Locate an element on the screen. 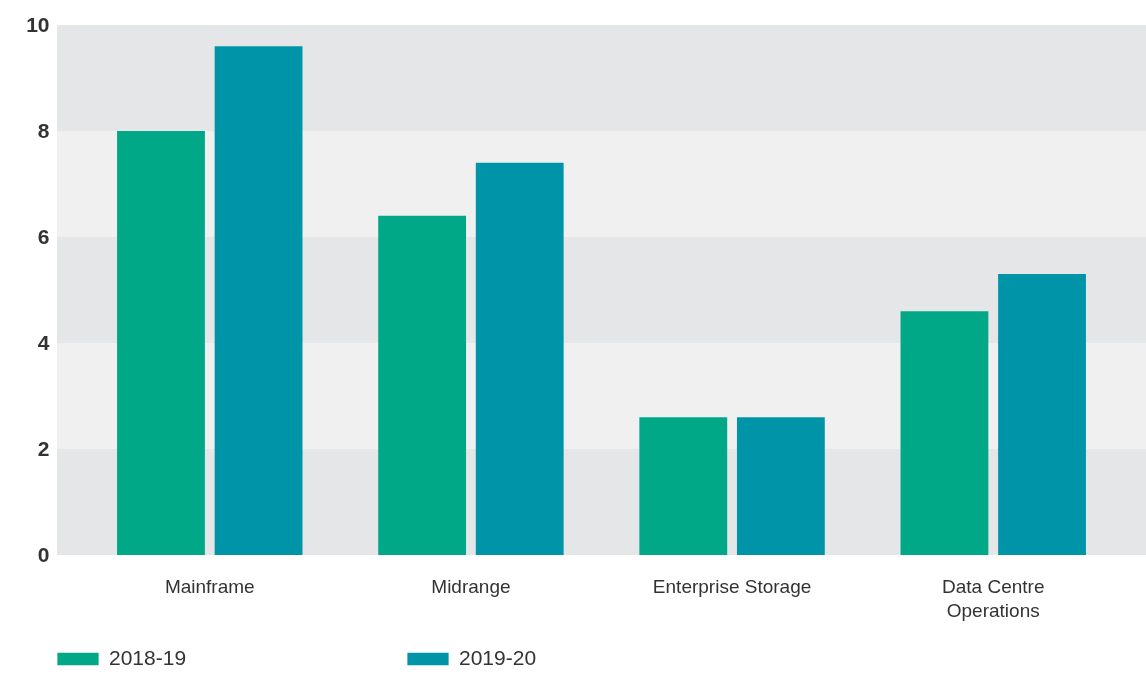 This screenshot has width=1146, height=675. x-tick-label: Data Centre Operations is located at coordinates (993, 598).